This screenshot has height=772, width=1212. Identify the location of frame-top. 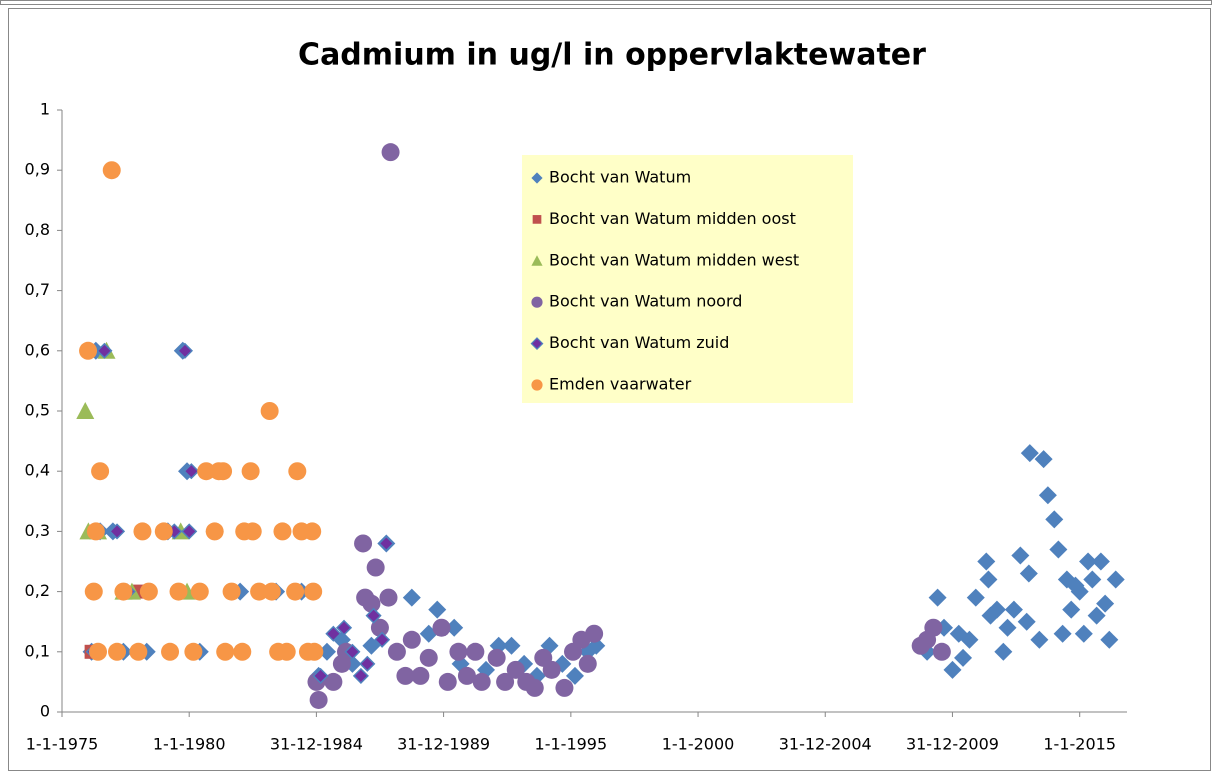
(606, 2).